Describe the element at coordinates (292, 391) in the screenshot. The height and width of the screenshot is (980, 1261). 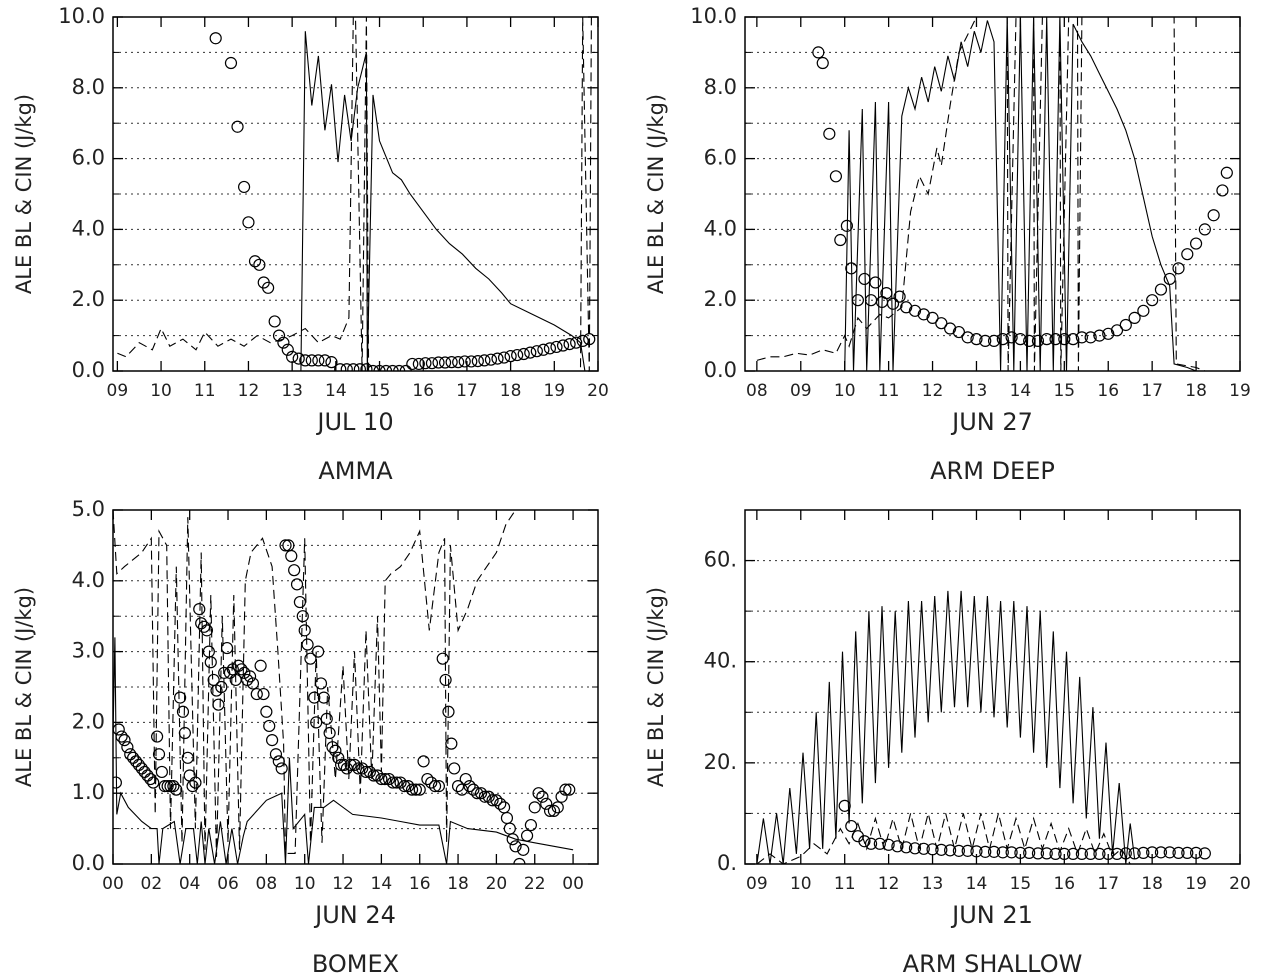
I see `x-tick-label: 13` at that location.